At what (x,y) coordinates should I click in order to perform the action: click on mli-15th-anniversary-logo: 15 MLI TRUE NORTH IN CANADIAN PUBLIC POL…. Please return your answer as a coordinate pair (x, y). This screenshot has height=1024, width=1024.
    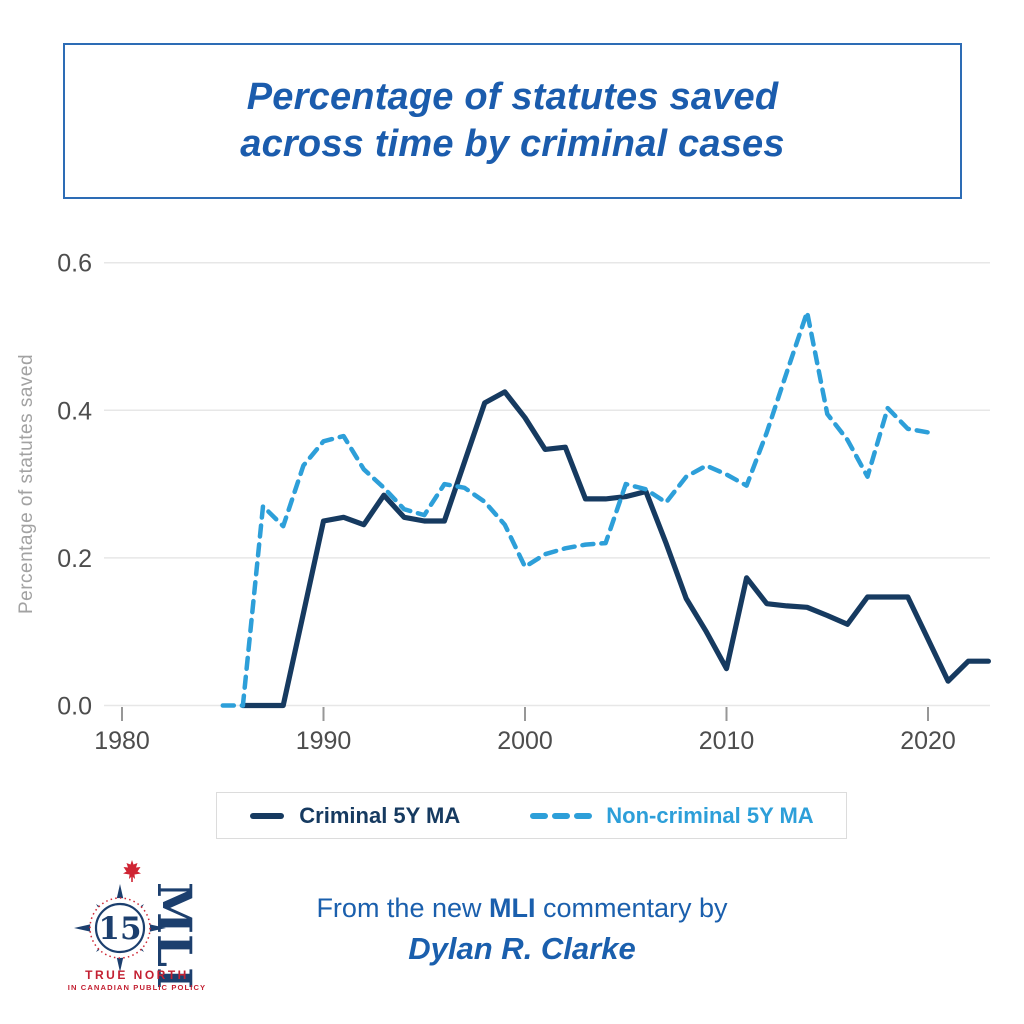
    Looking at the image, I should click on (133, 930).